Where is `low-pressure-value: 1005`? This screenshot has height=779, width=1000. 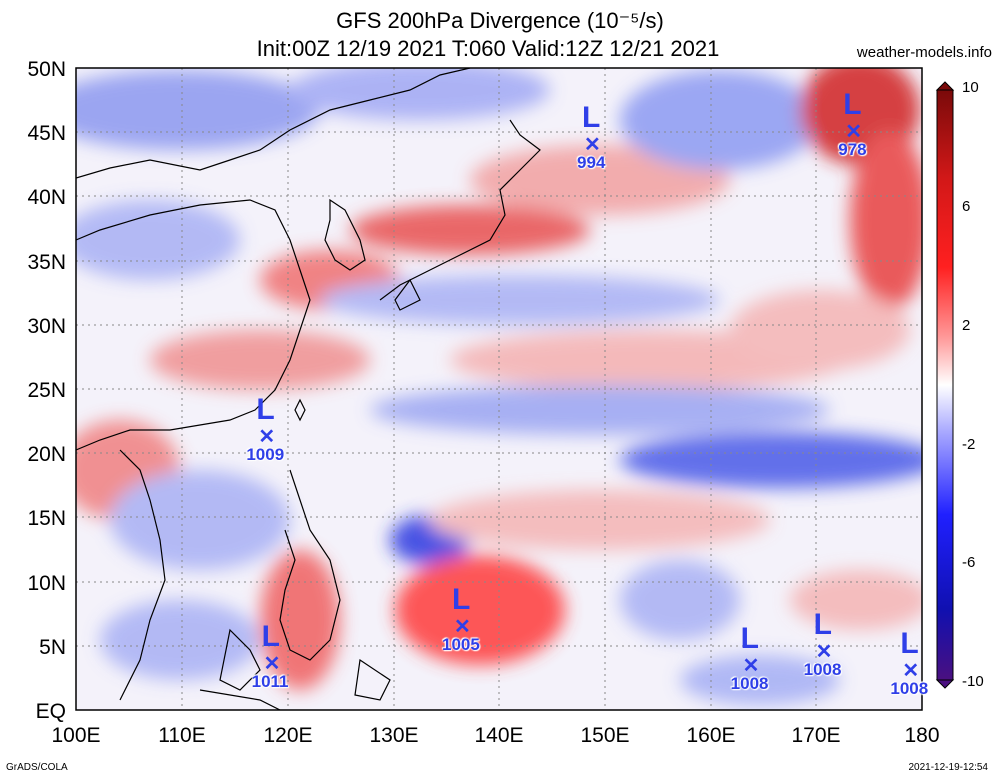 low-pressure-value: 1005 is located at coordinates (460, 644).